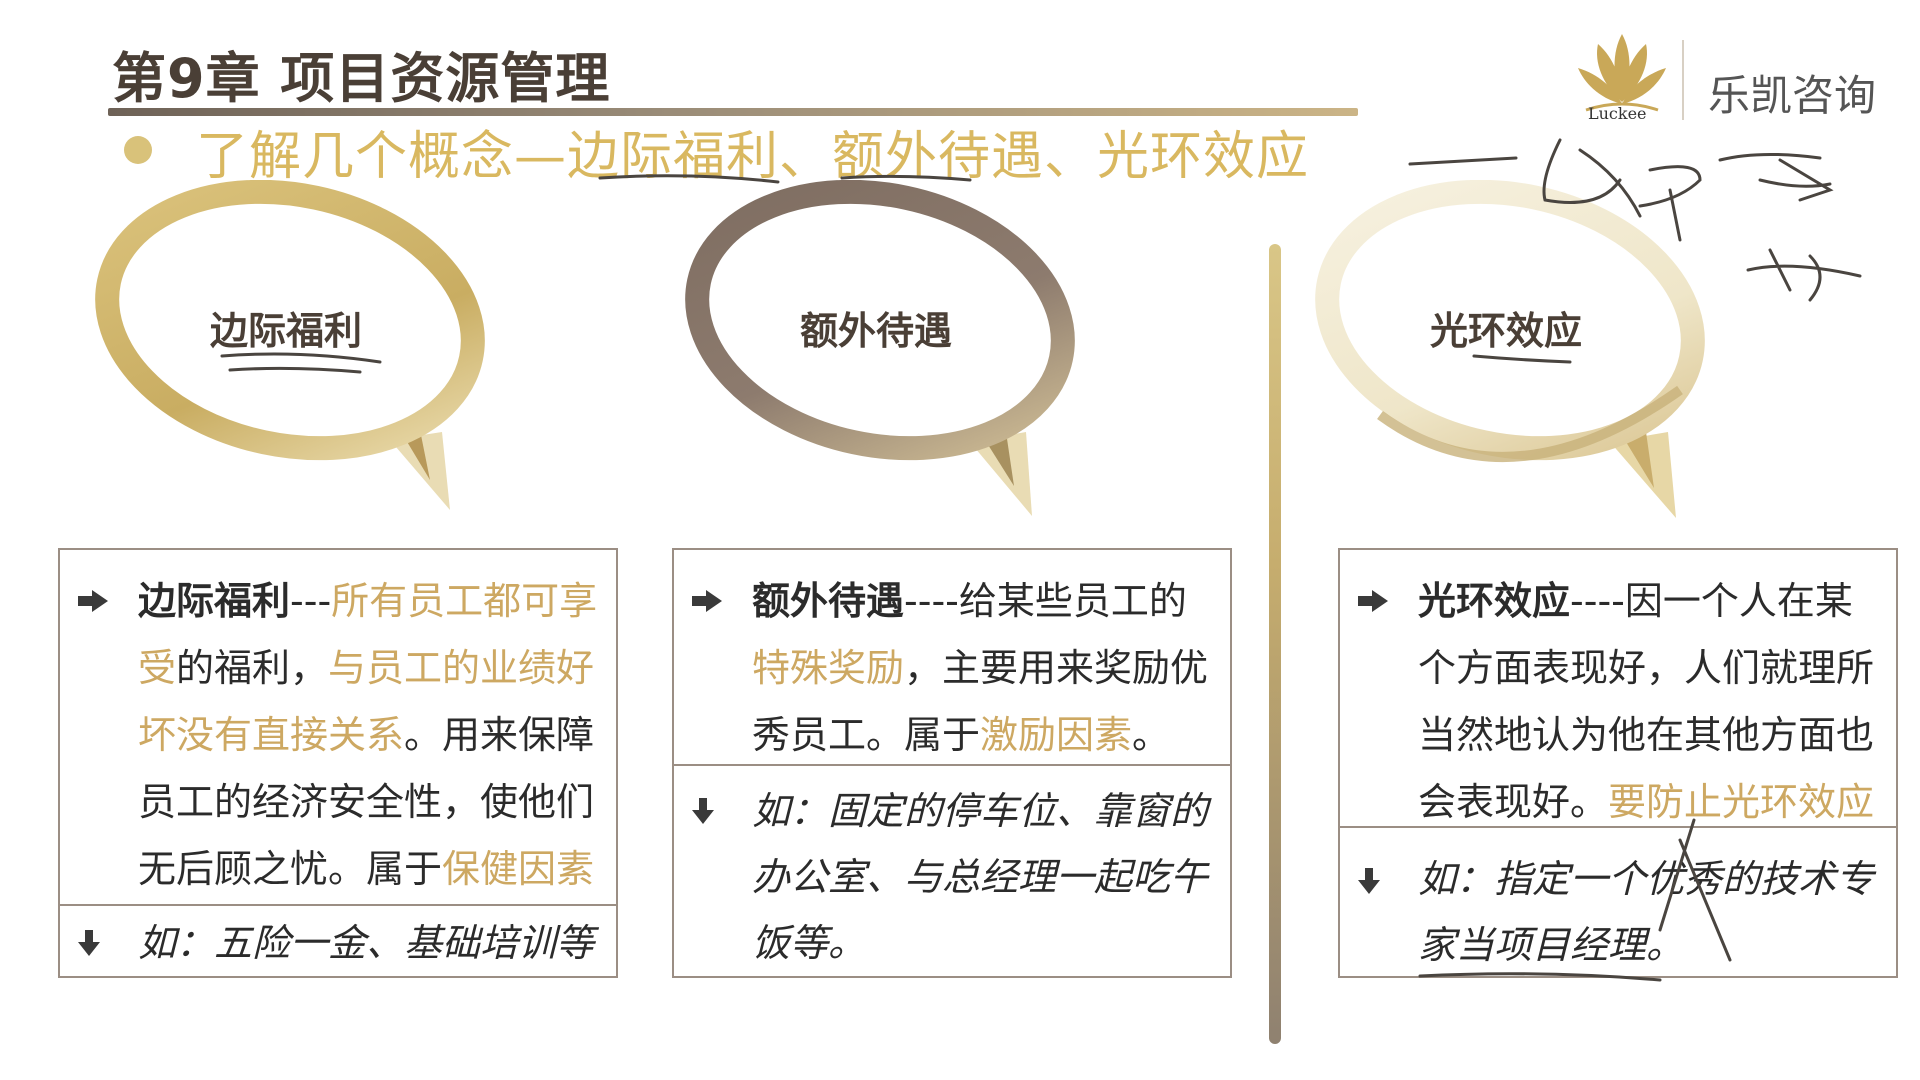 This screenshot has width=1920, height=1080. I want to click on definition-text-2: 额外待遇----给某些员工的特殊奖励，主要用来奖励优秀员工。属于激励因素。, so click(982, 668).